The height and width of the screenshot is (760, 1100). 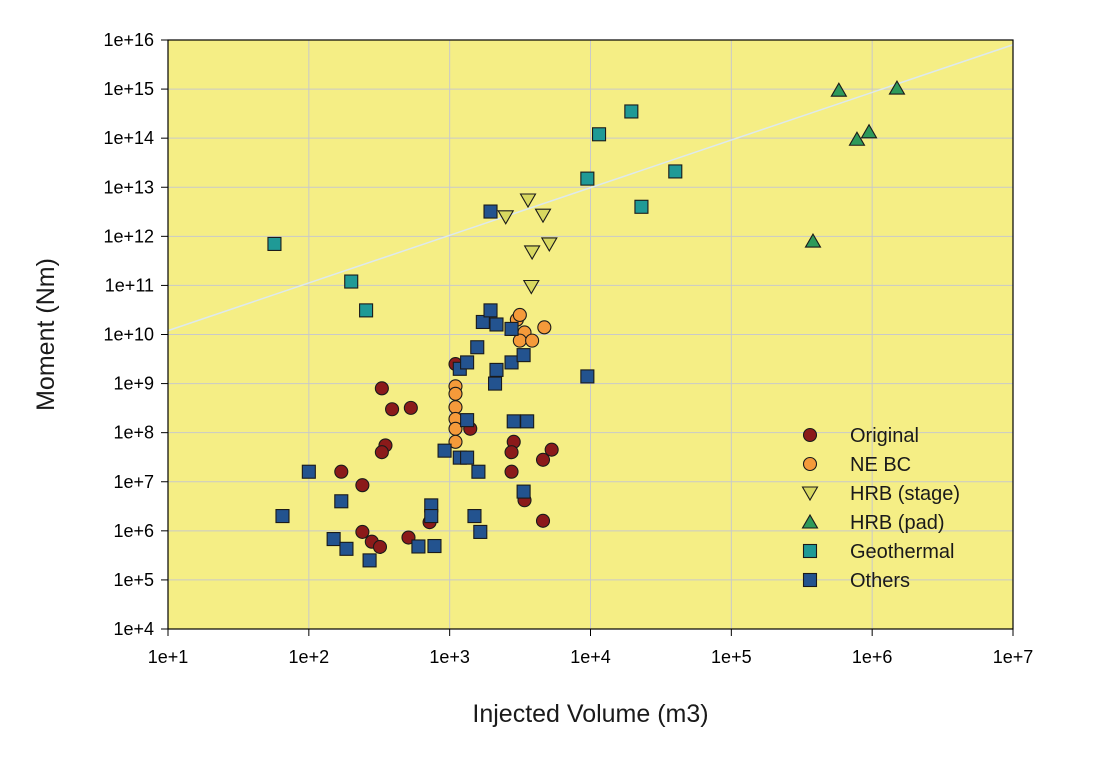 I want to click on legend-marker-ne-bc, so click(x=810, y=464).